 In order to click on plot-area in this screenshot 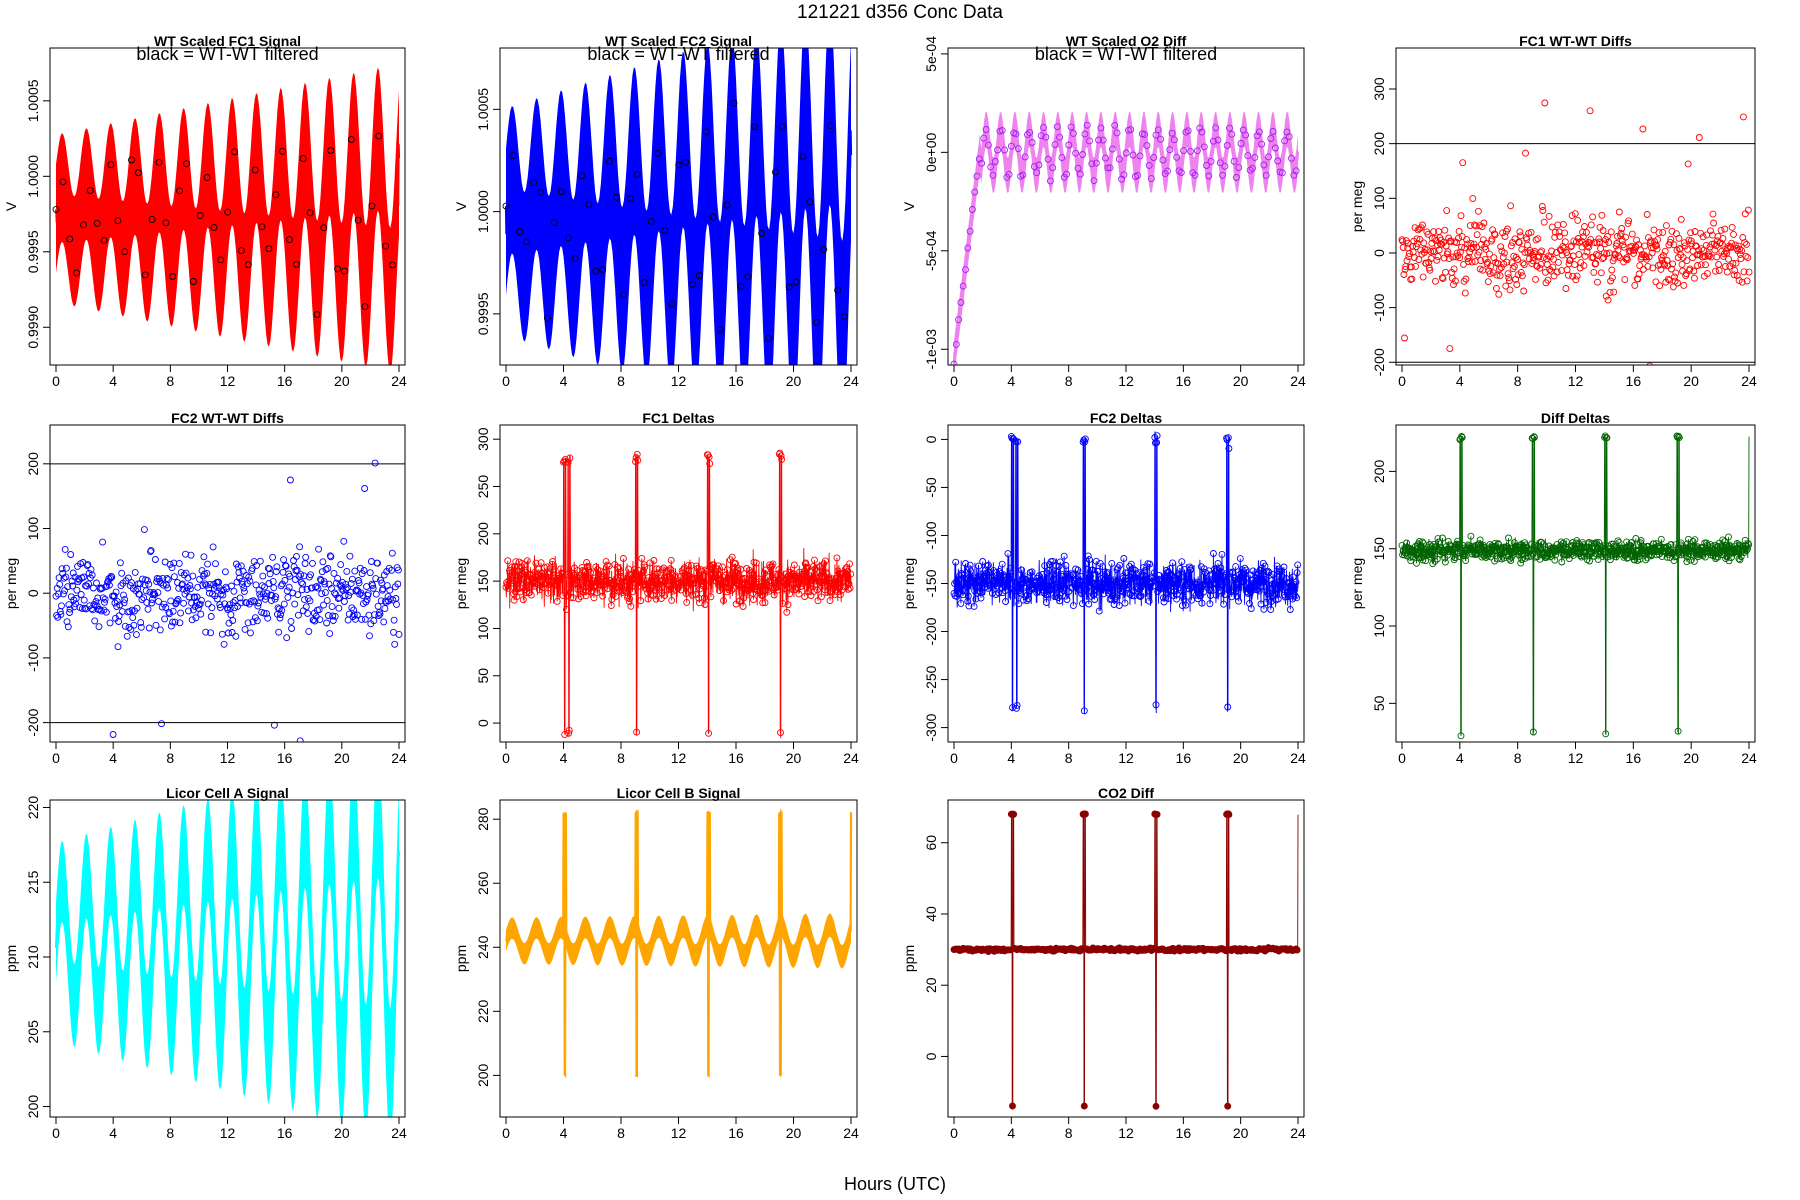, I will do `click(678, 943)`.